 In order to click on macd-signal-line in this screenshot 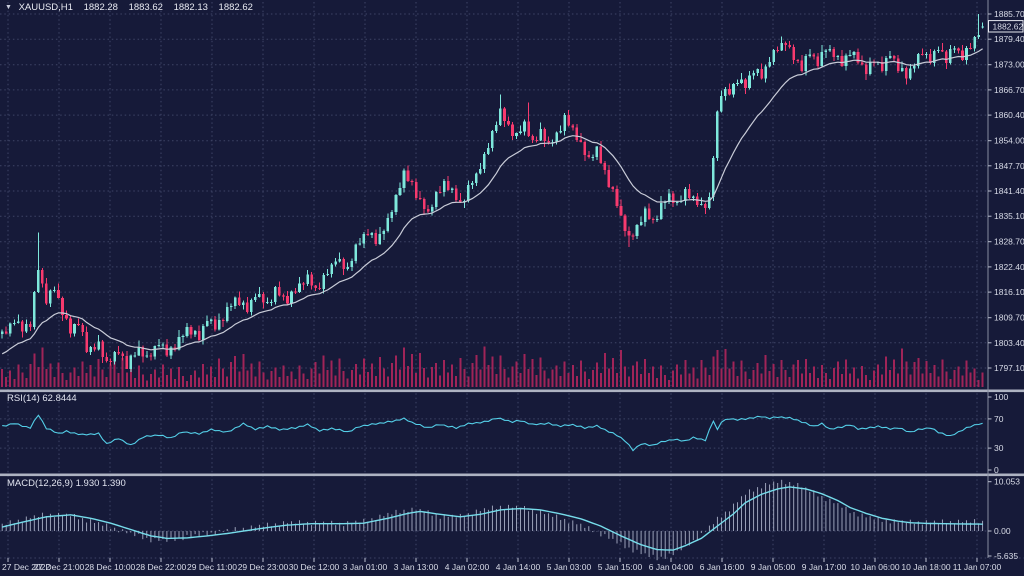, I will do `click(492, 518)`.